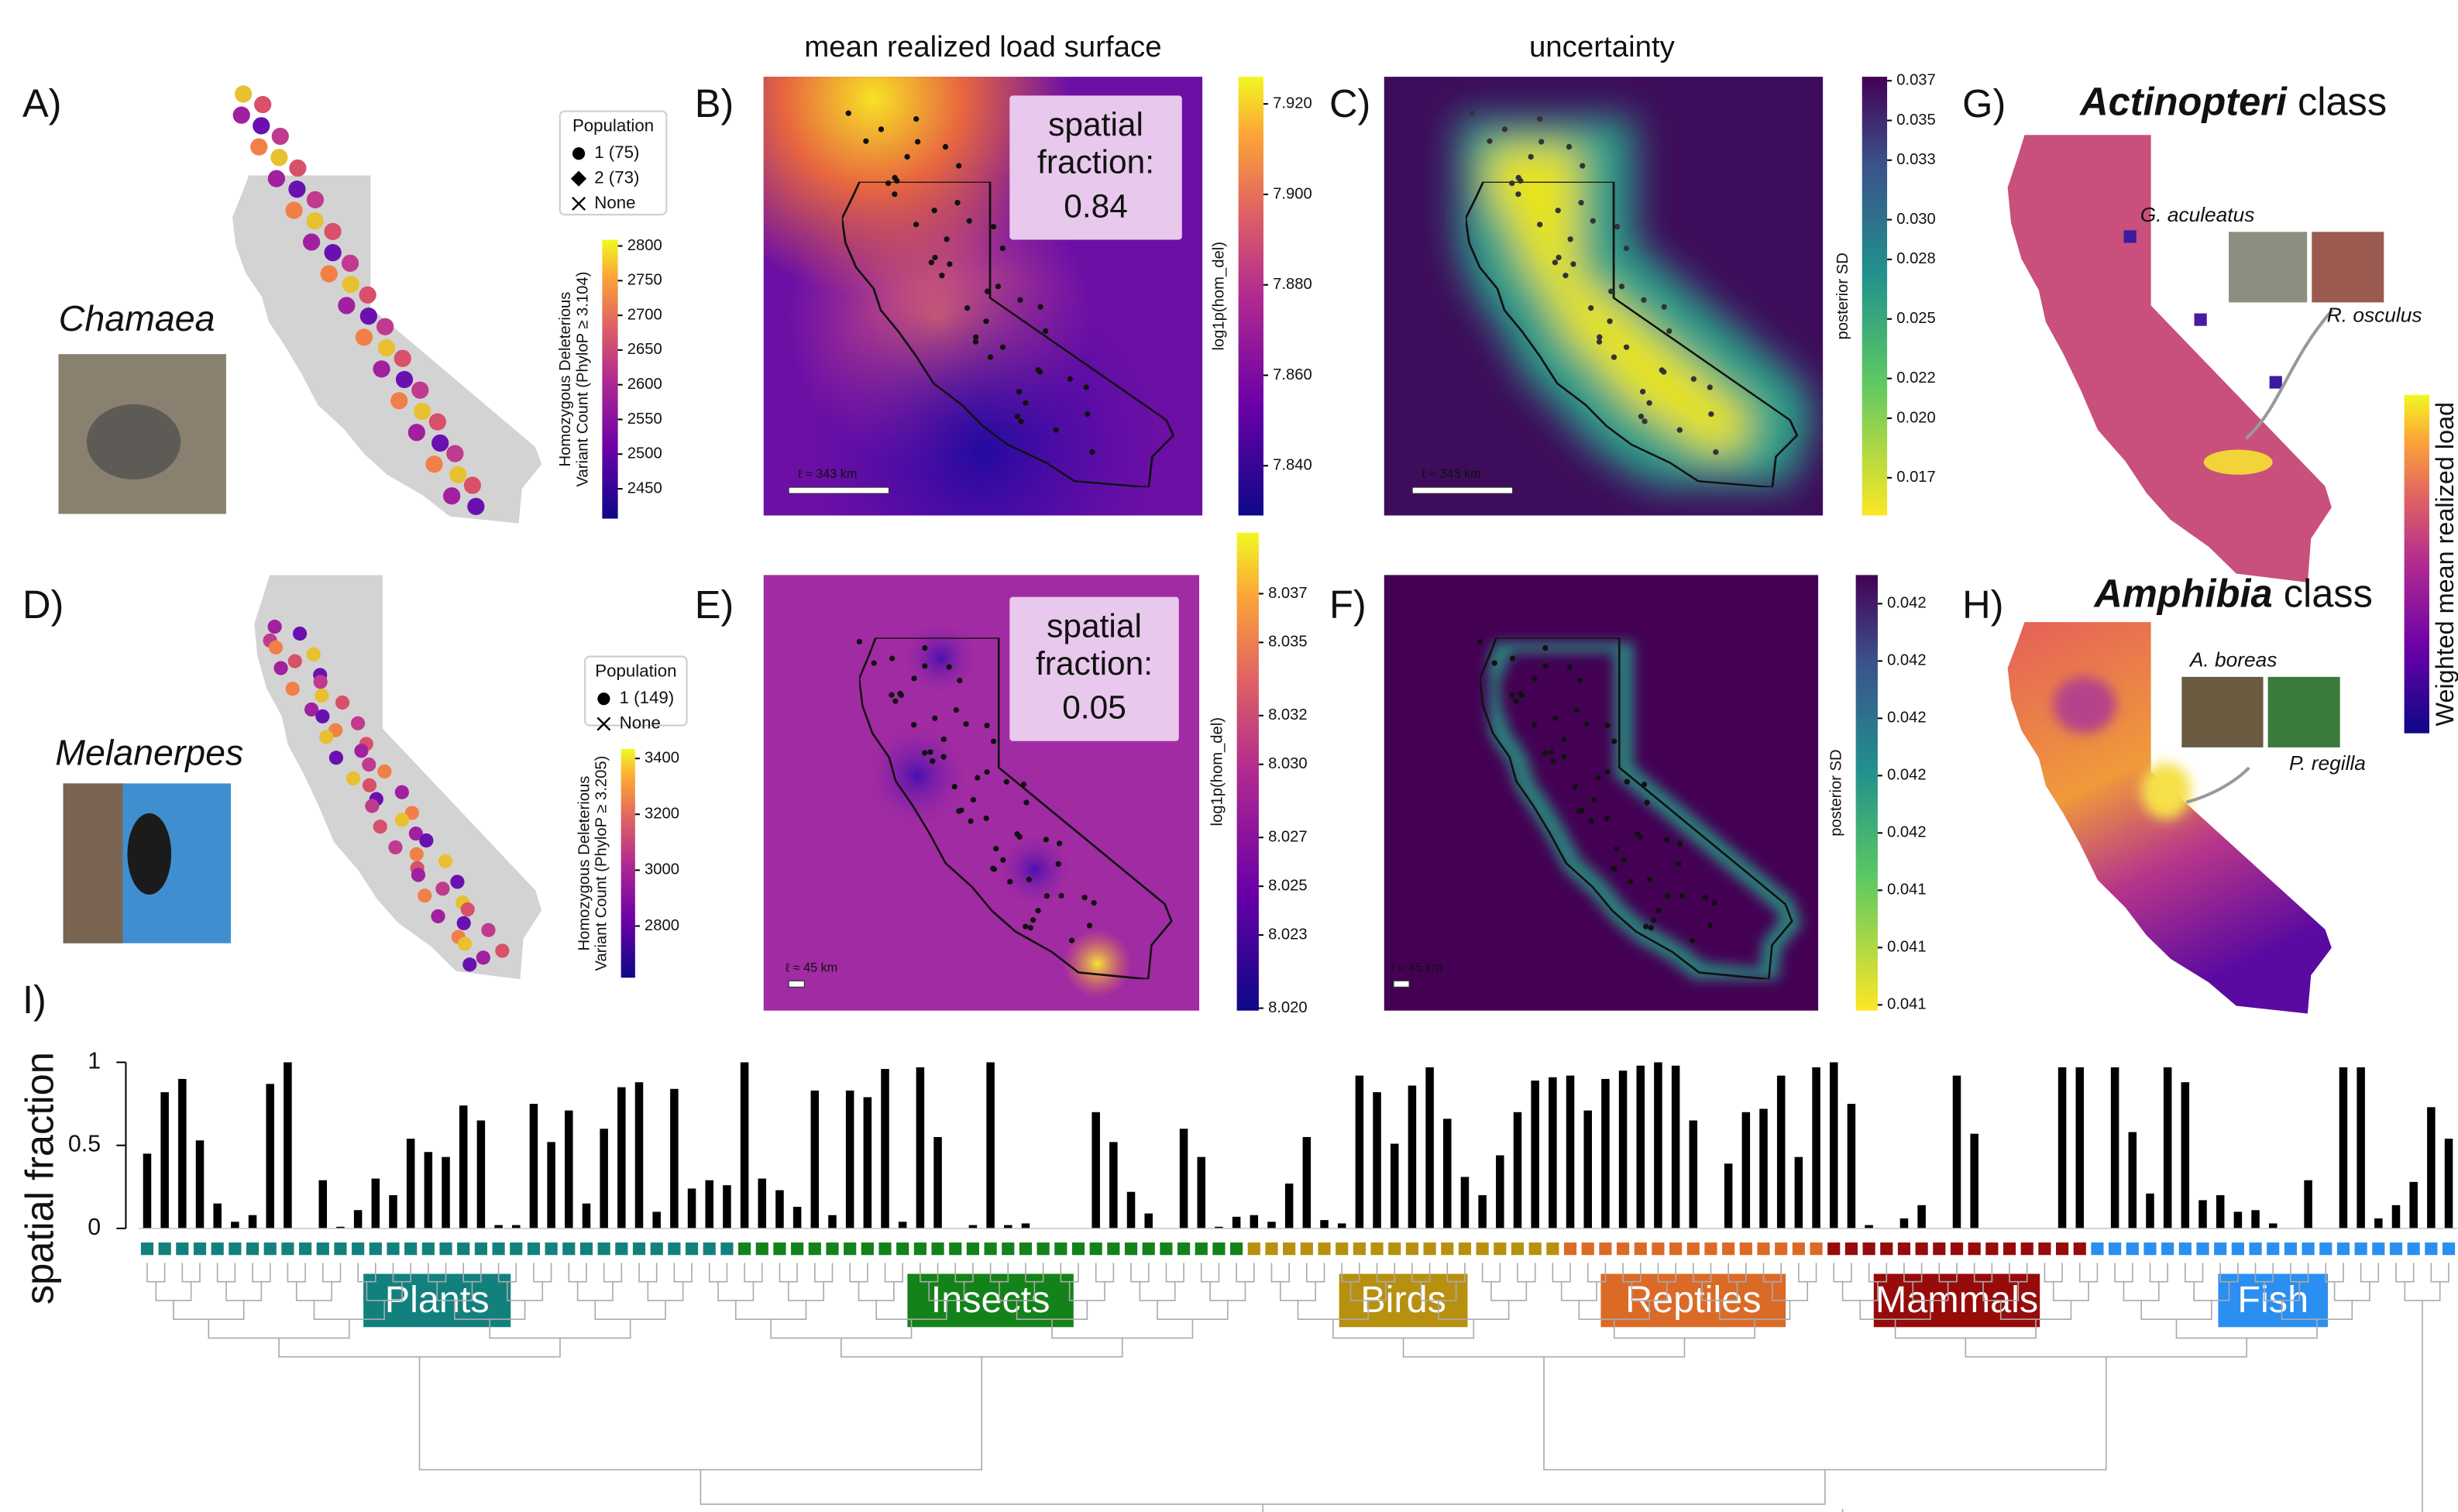 The image size is (2458, 1512). What do you see at coordinates (2197, 214) in the screenshot?
I see `species-label: G. aculeatus` at bounding box center [2197, 214].